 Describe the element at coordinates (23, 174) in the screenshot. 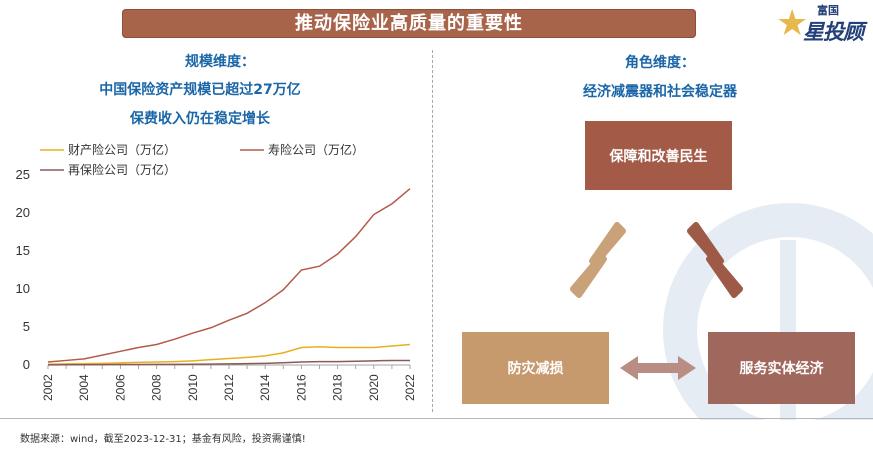

I see `y-tick-label: 25` at that location.